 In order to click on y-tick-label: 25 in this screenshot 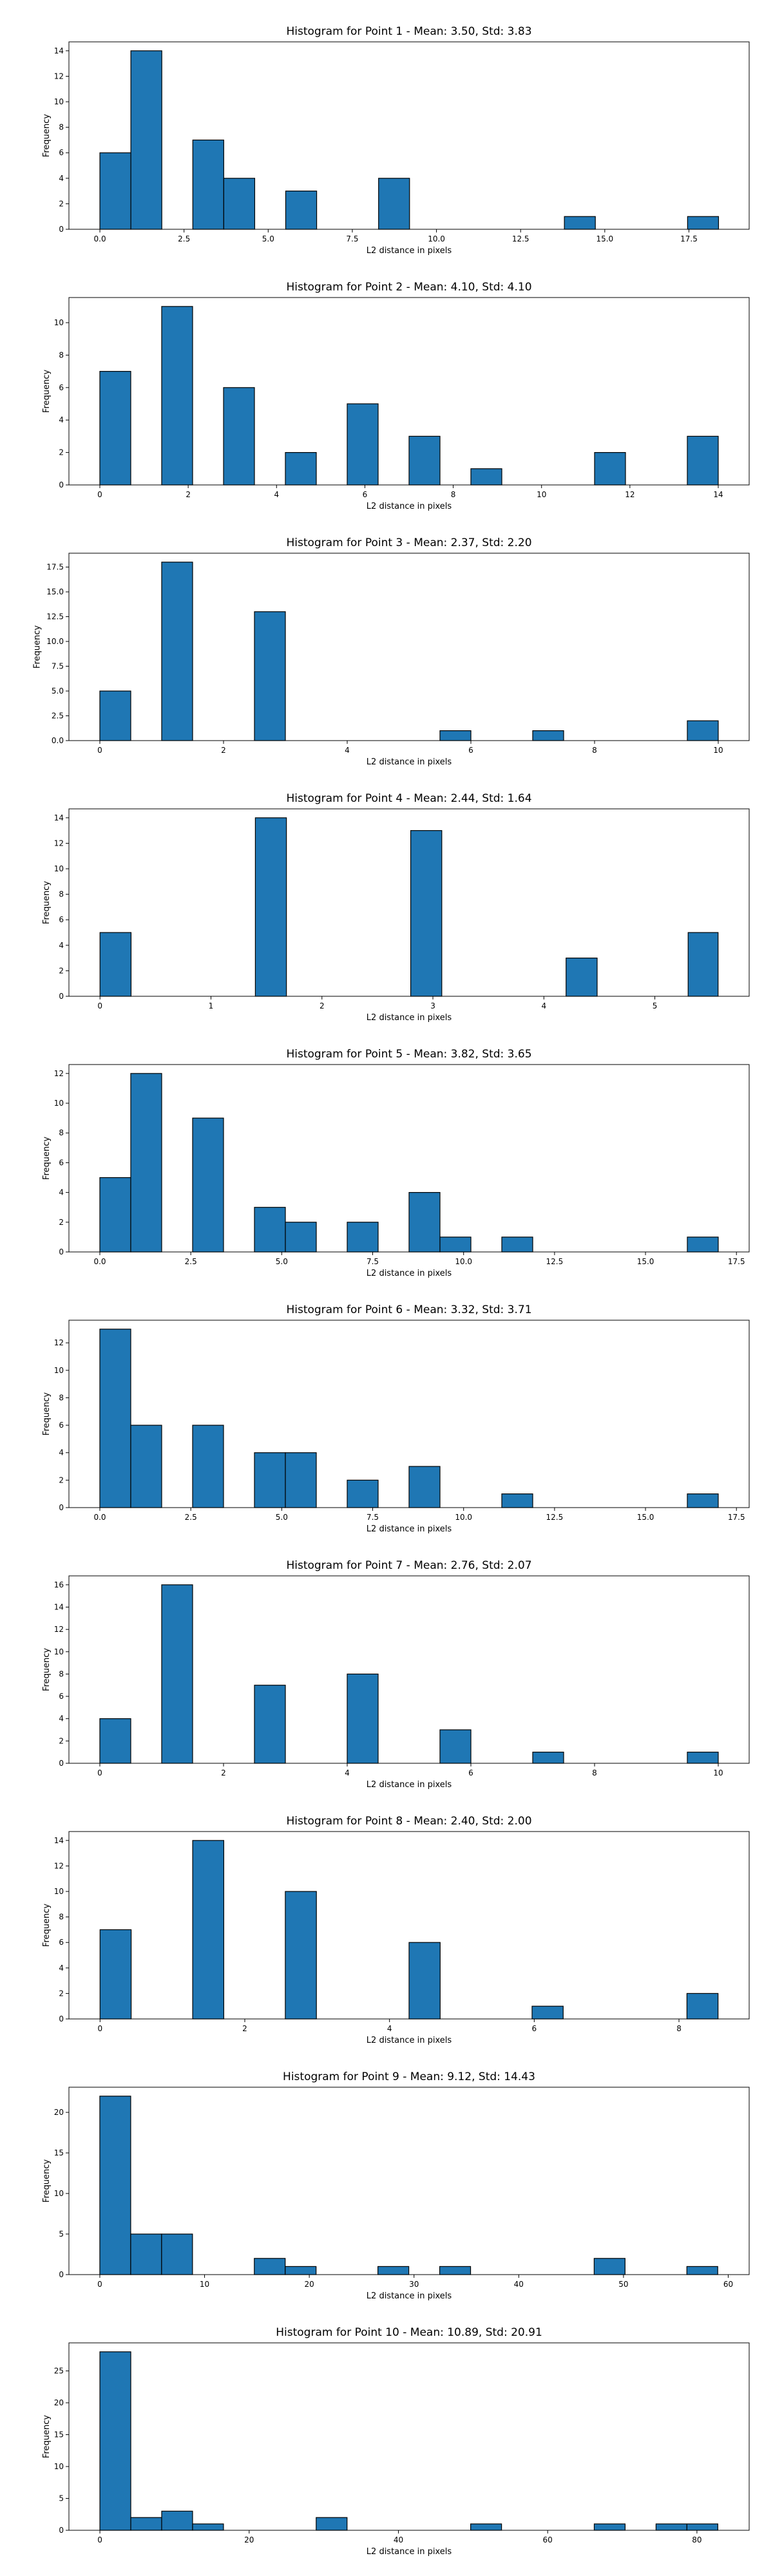, I will do `click(59, 2371)`.